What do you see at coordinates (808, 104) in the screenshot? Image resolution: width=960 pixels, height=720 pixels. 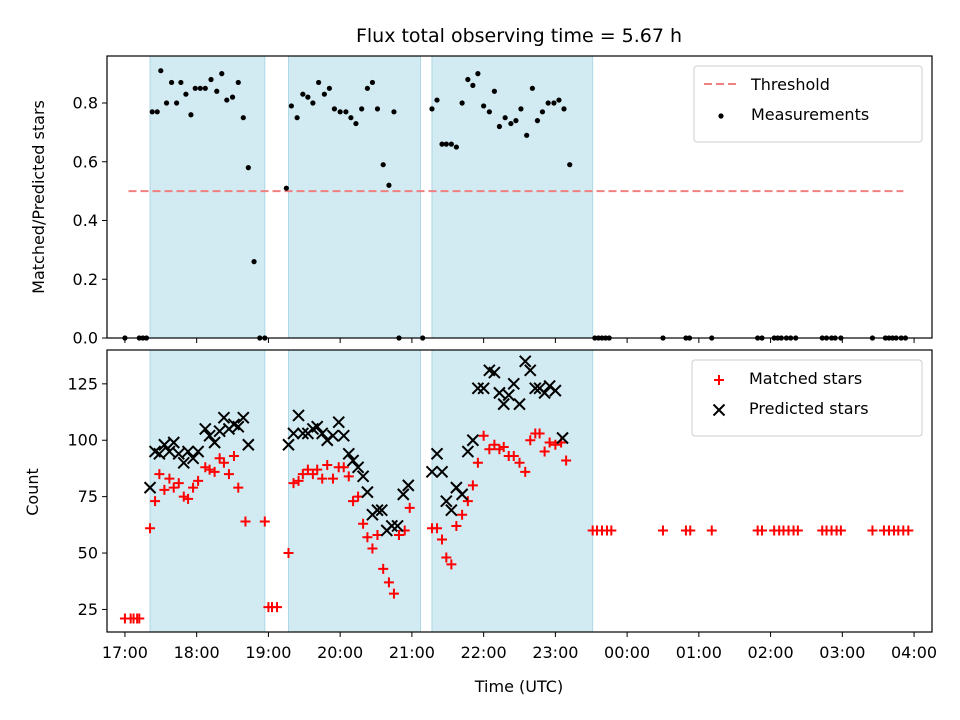 I see `legend-box` at bounding box center [808, 104].